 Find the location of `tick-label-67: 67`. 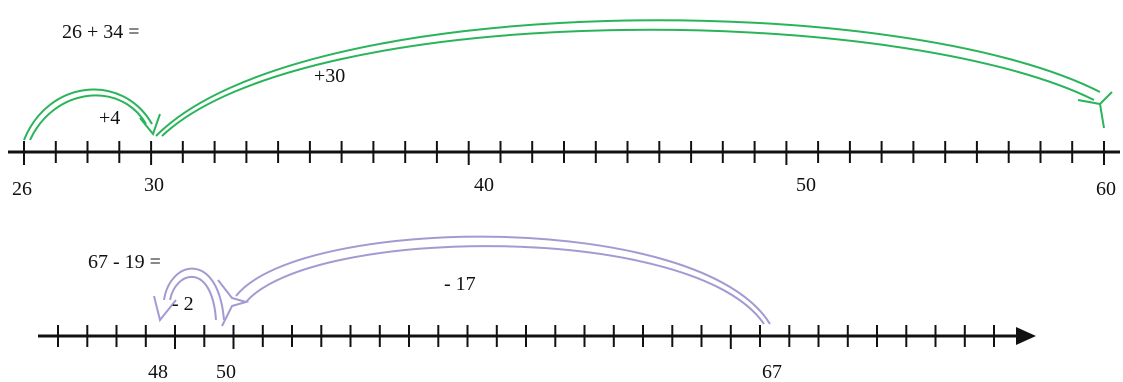

tick-label-67: 67 is located at coordinates (772, 371).